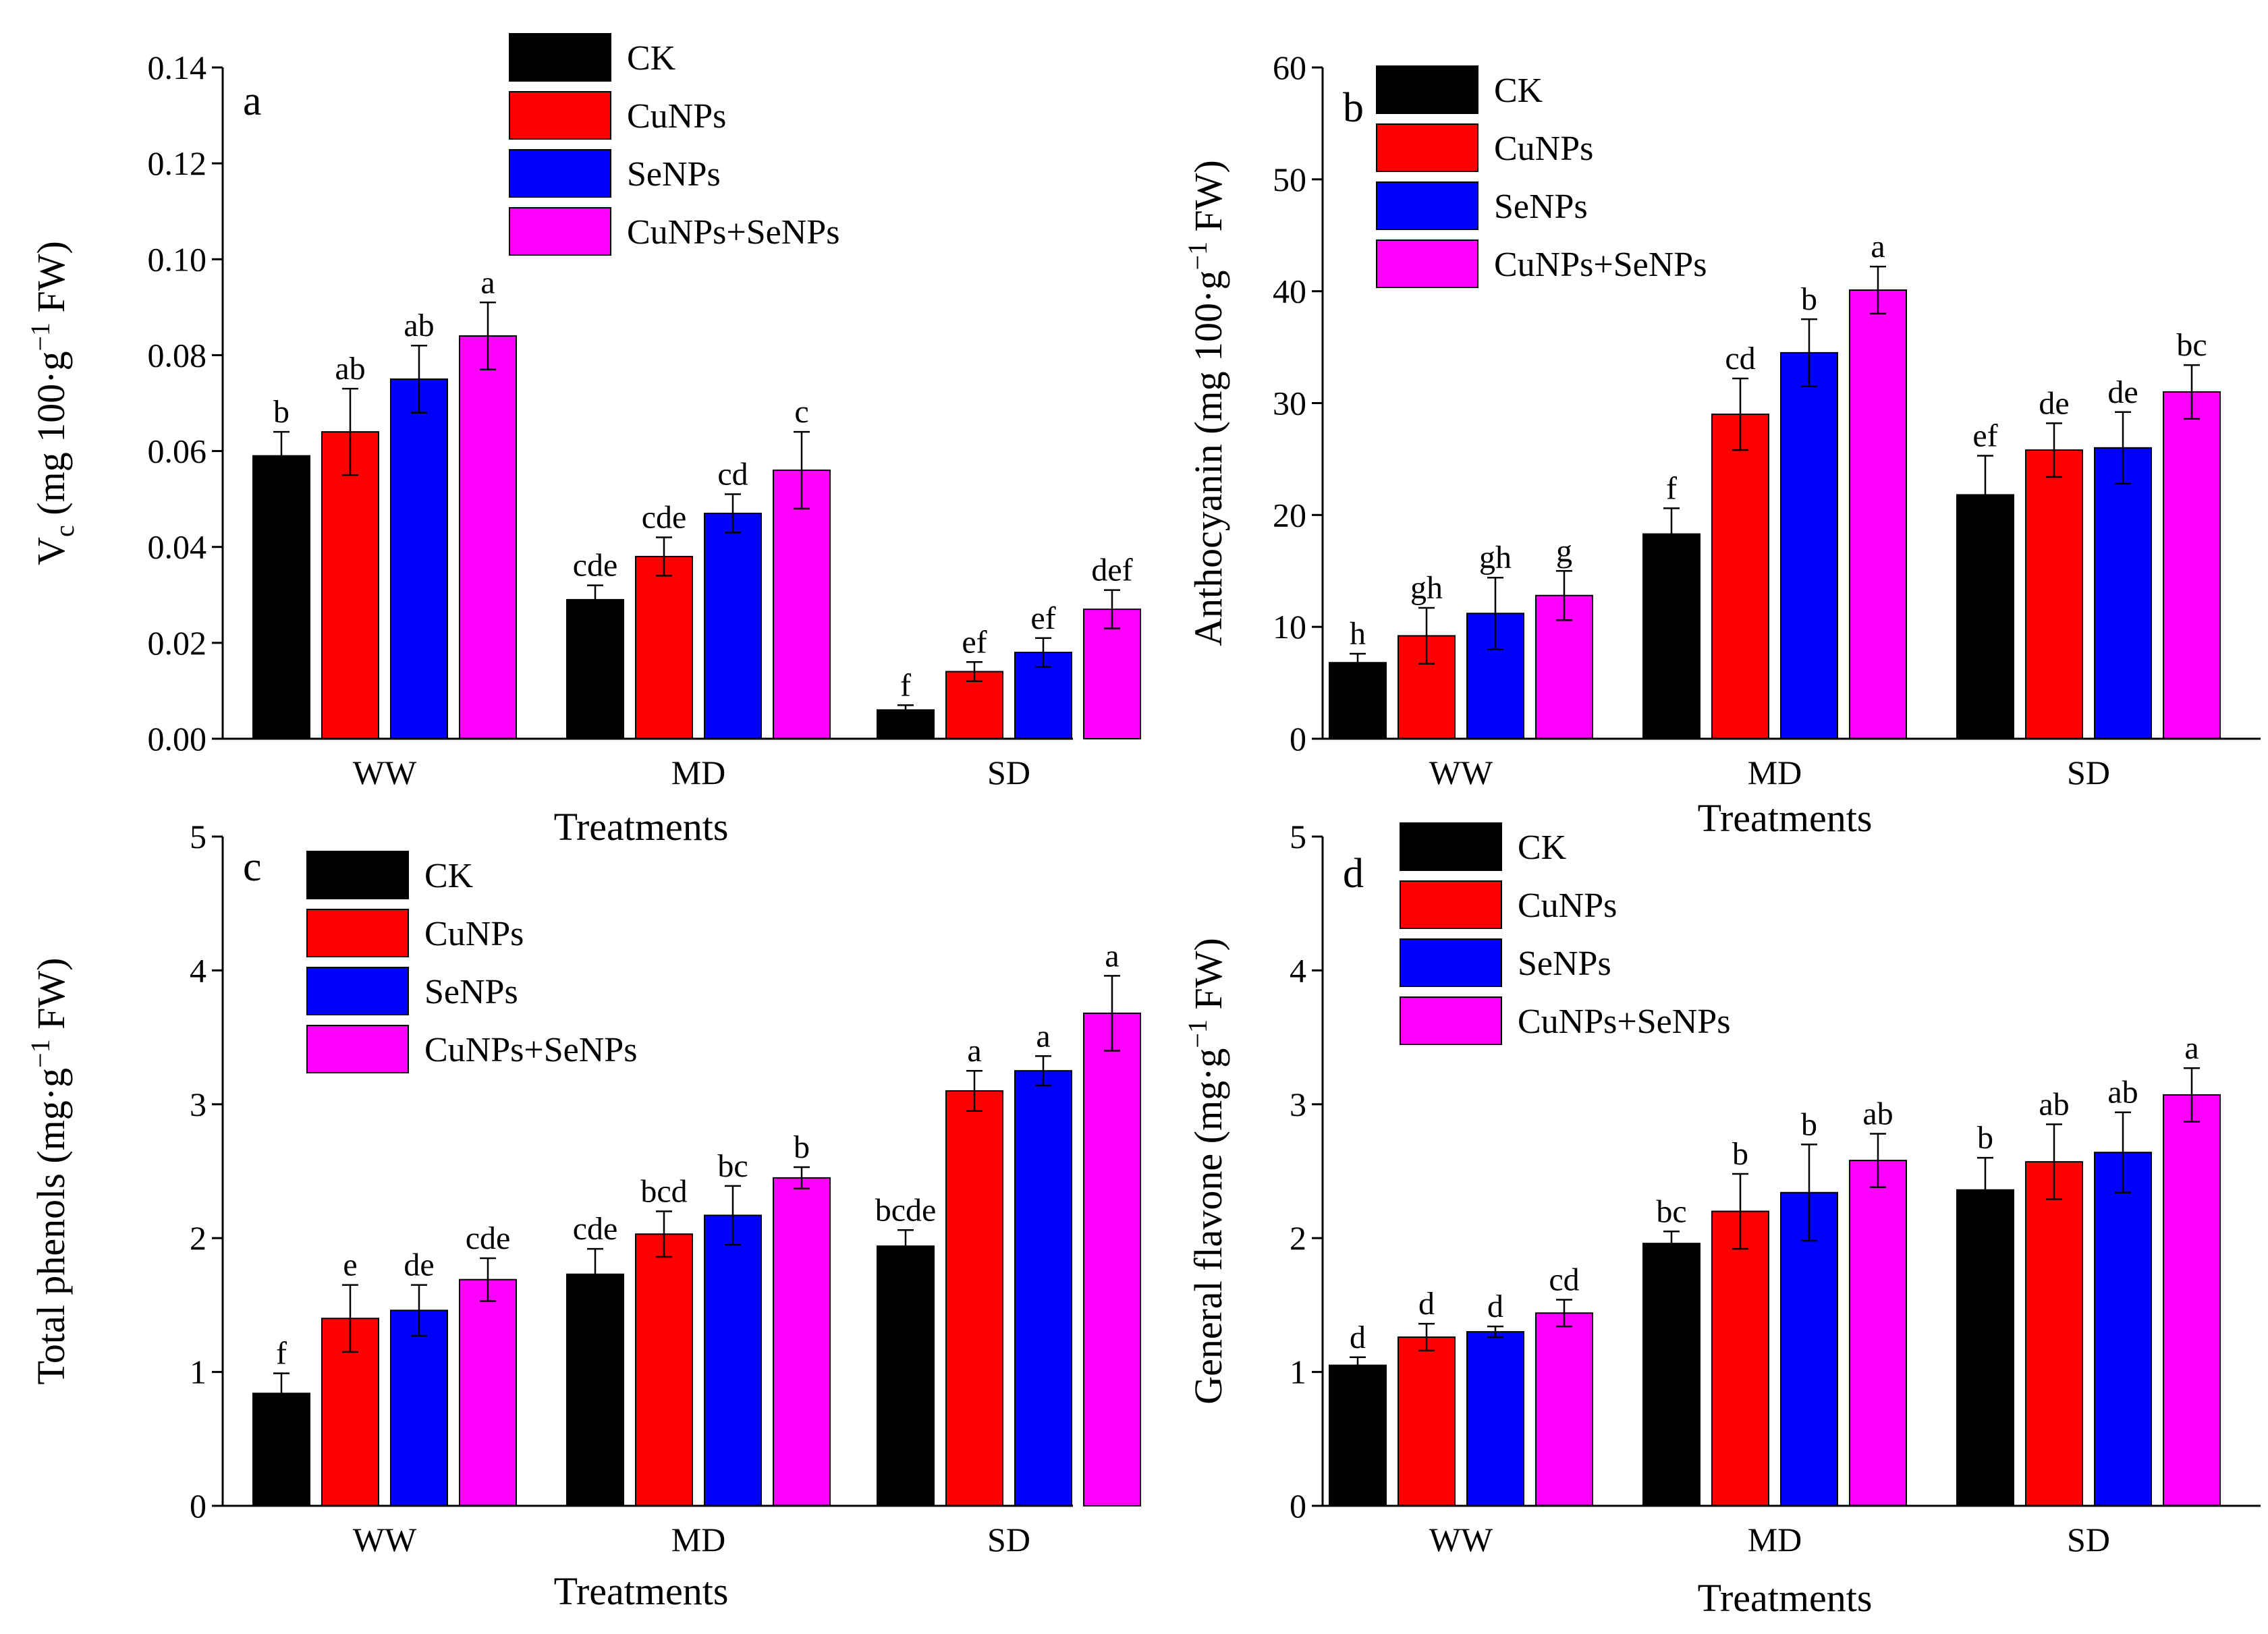 This screenshot has height=1634, width=2268. Describe the element at coordinates (1358, 634) in the screenshot. I see `significance-letter: h` at that location.